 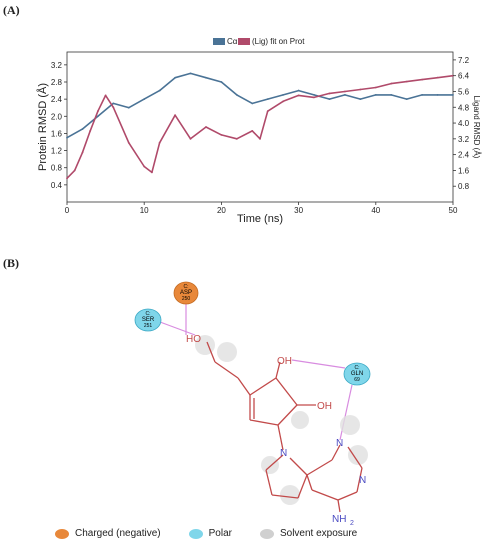 I want to click on y-left-tick-label: 3.2, so click(x=57, y=65).